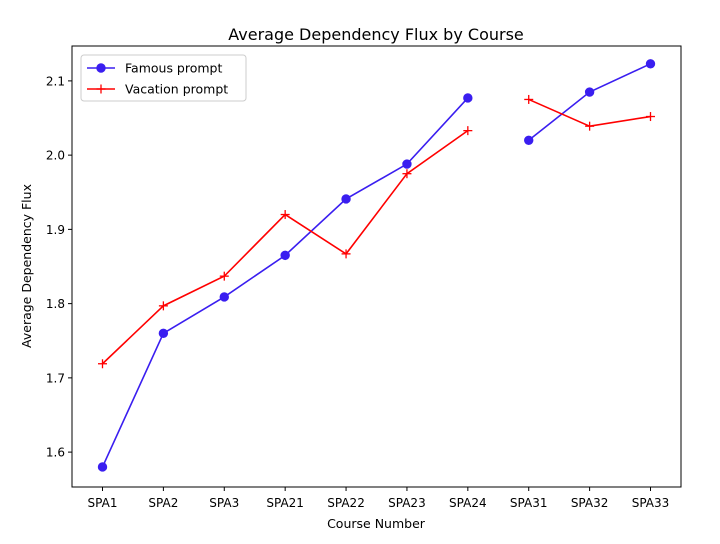  I want to click on y-tick-label: 1.9, so click(55, 230).